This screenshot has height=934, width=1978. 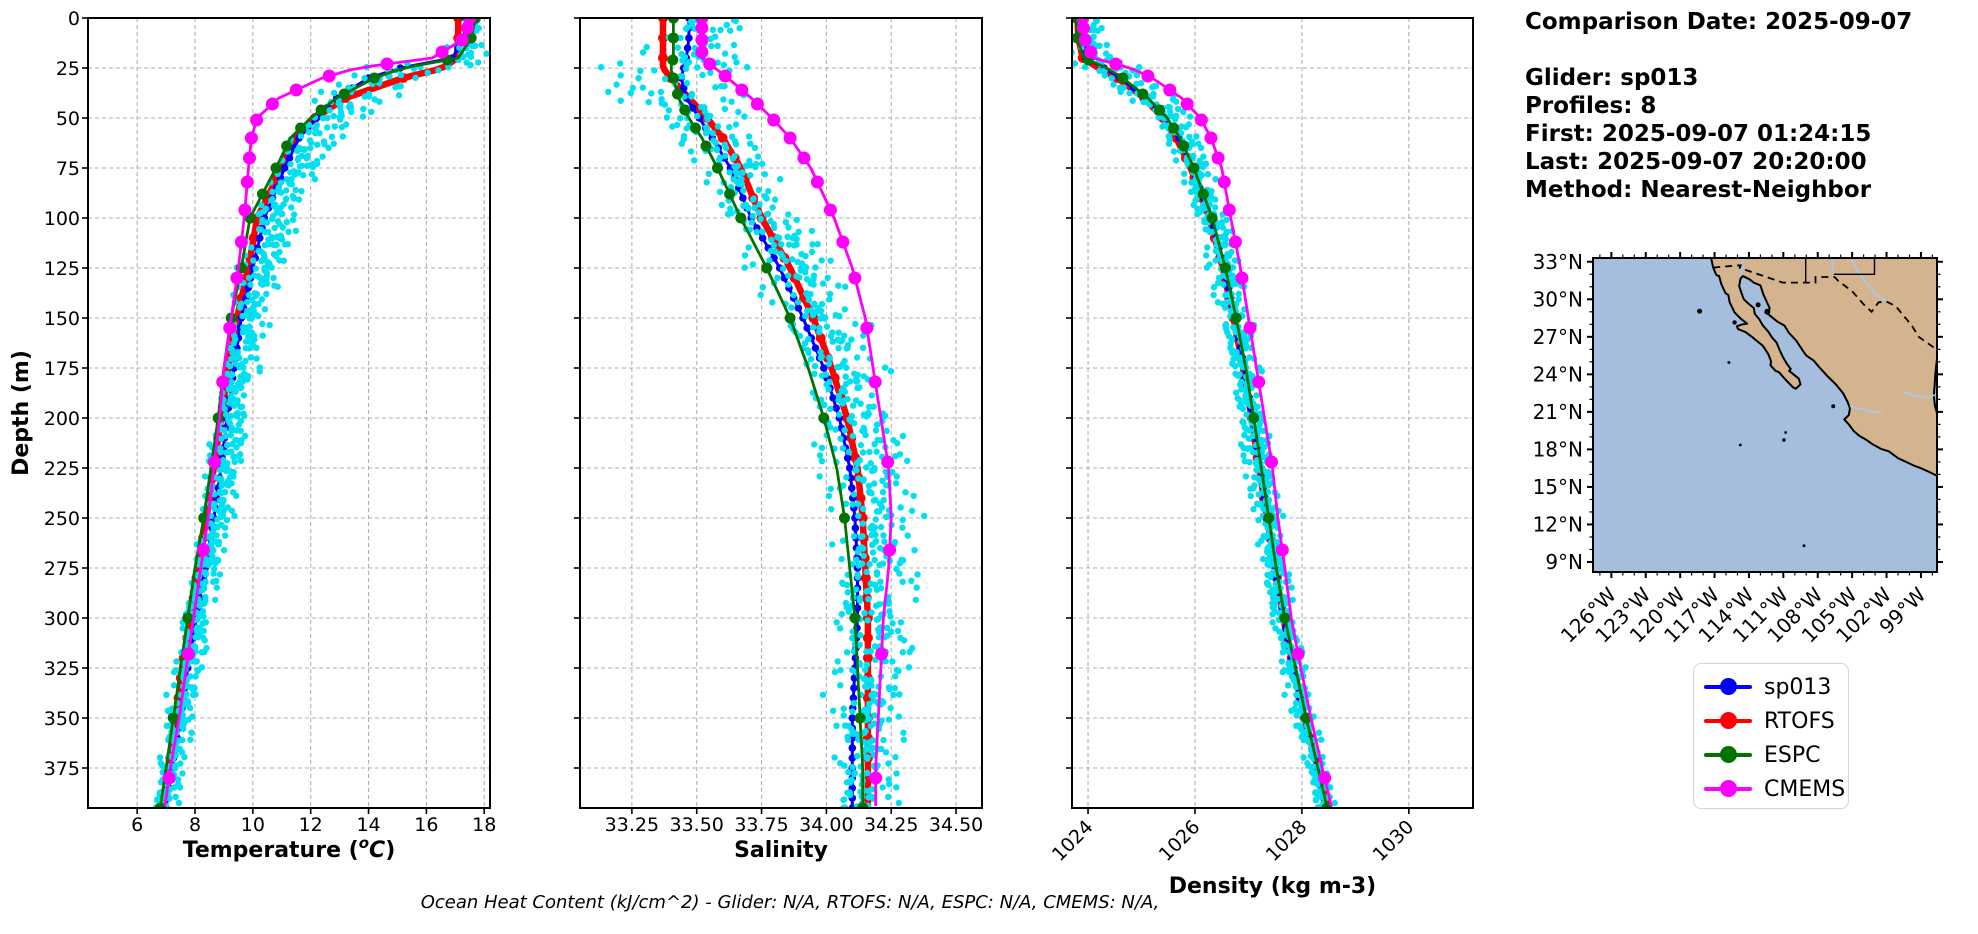 What do you see at coordinates (68, 119) in the screenshot?
I see `depth-tick-label: 50` at bounding box center [68, 119].